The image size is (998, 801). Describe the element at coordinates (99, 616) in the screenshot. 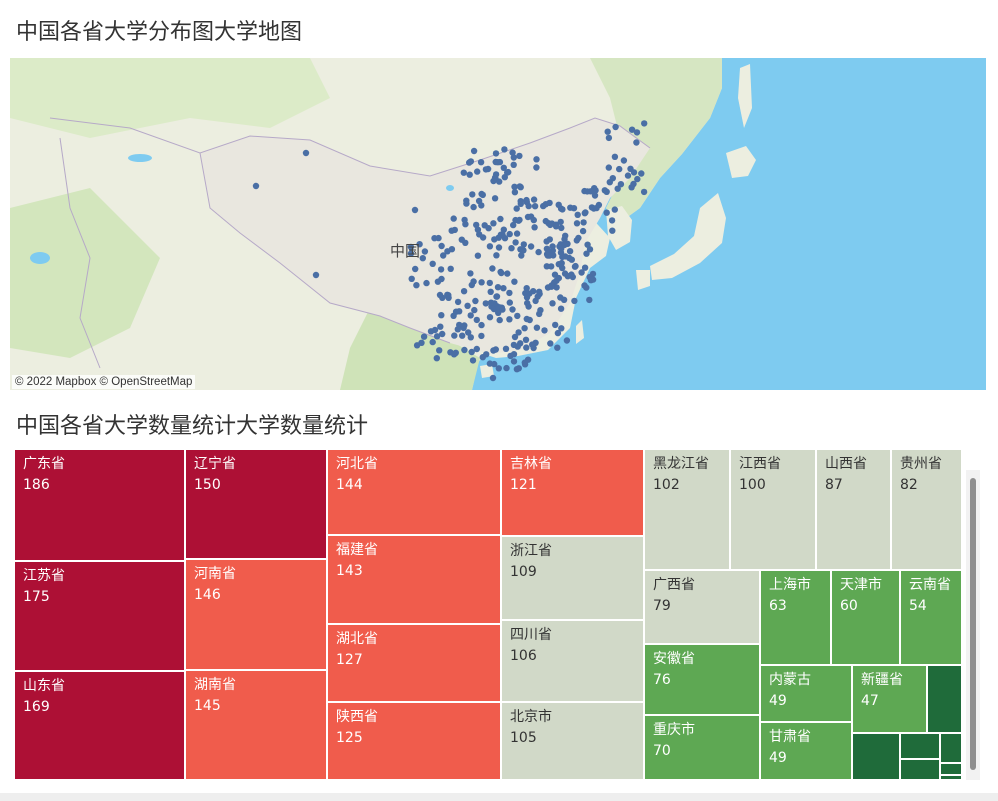

I see `tile-jiangsu: 江苏省 175` at that location.